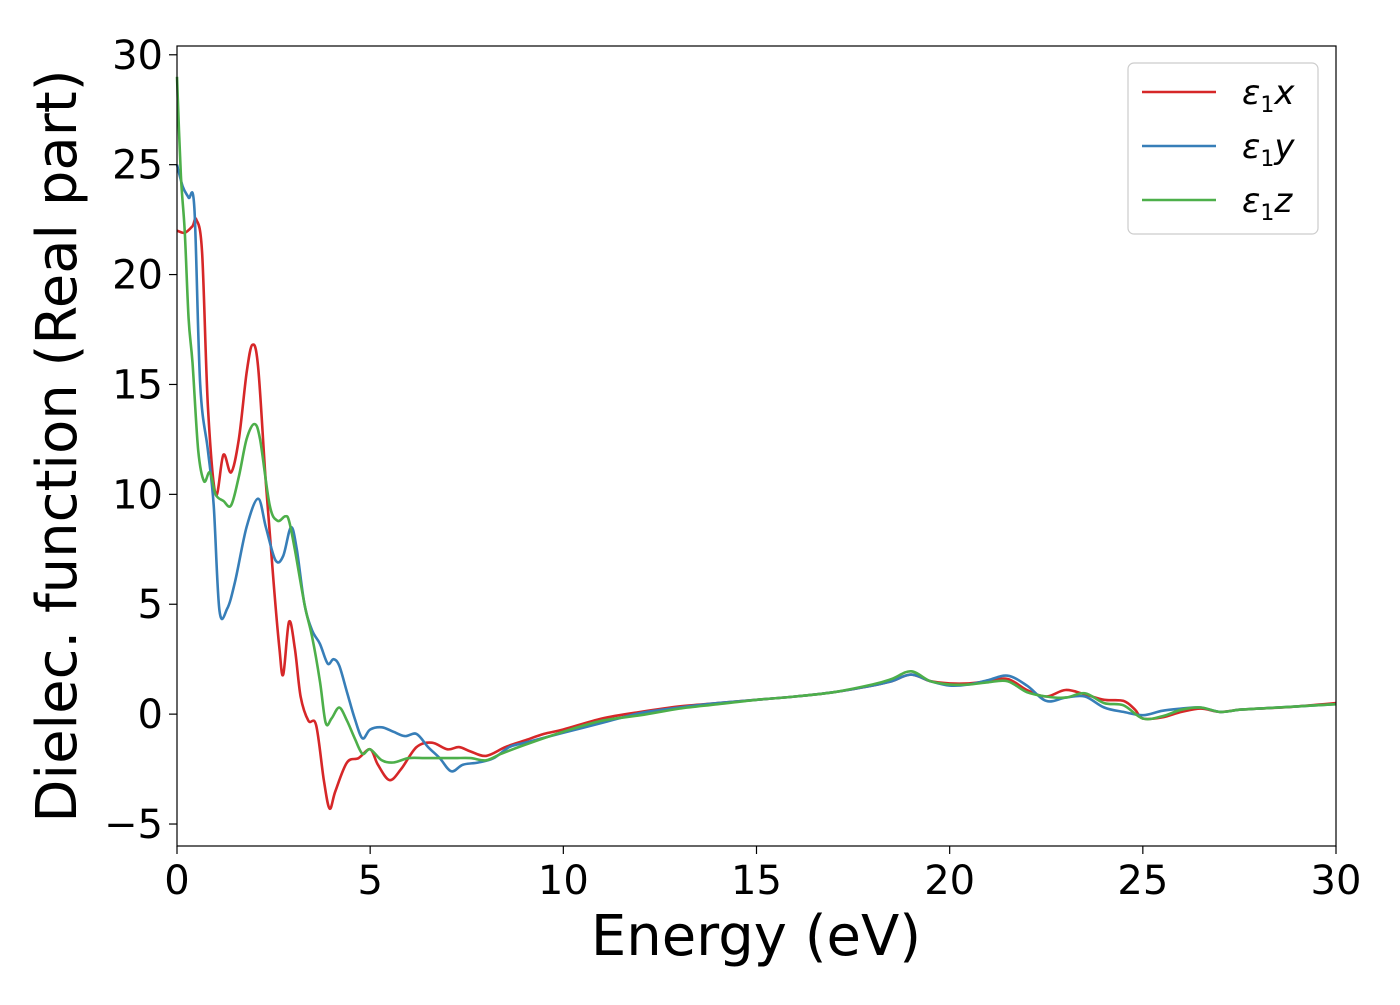  Describe the element at coordinates (176, 881) in the screenshot. I see `x-tick-label: 0` at that location.